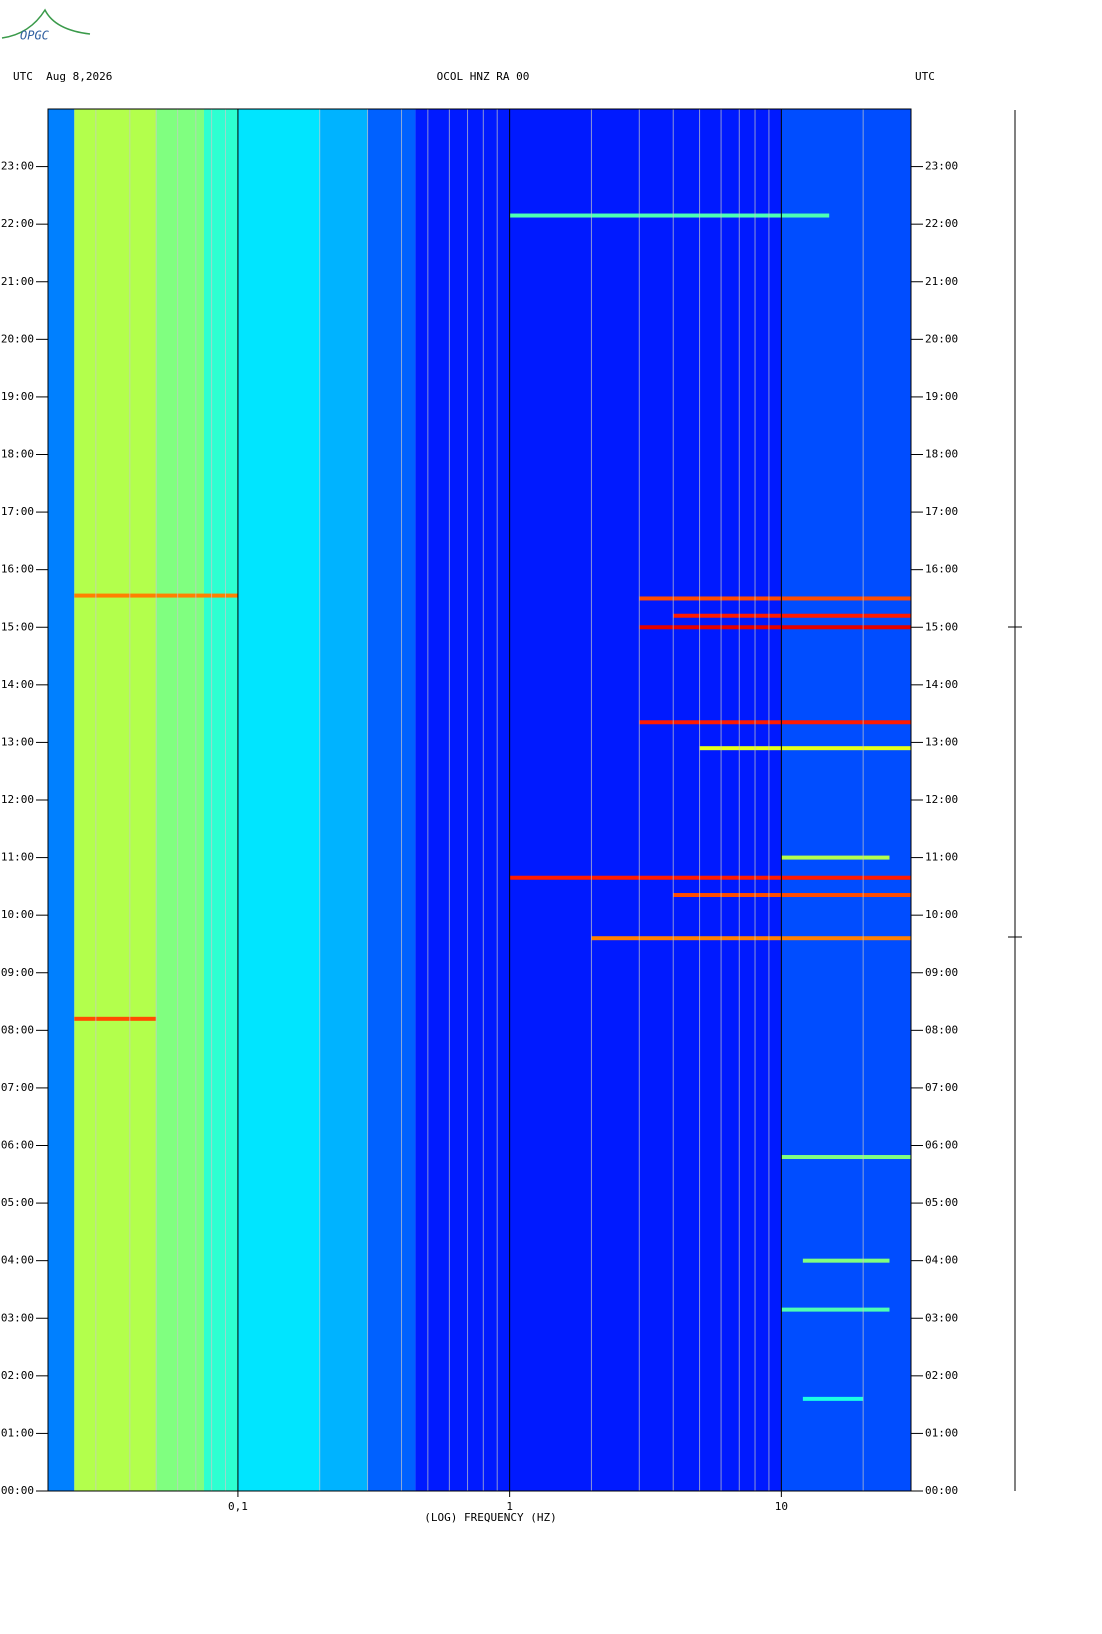 The image size is (1102, 1634). What do you see at coordinates (62, 76) in the screenshot?
I see `header-left: UTC Aug 8,2026` at bounding box center [62, 76].